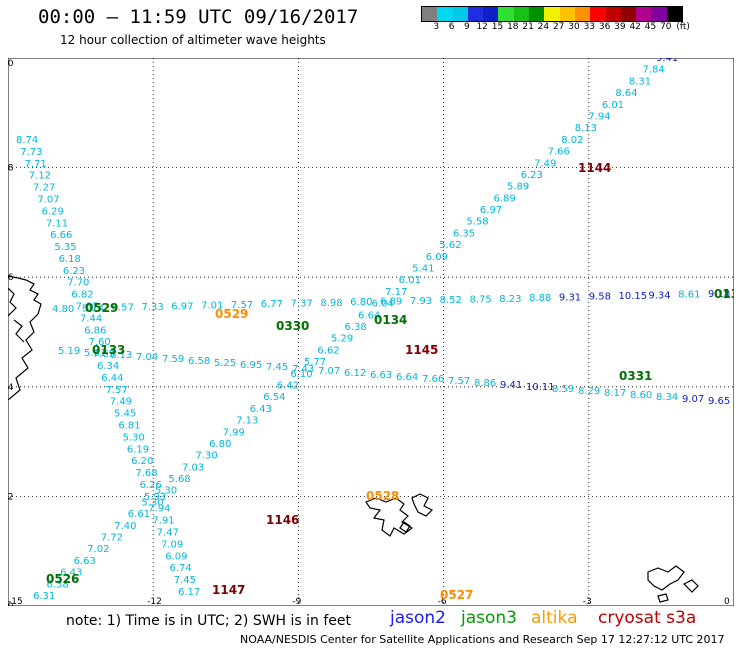  I want to click on wave-height-value: 6.62, so click(328, 350).